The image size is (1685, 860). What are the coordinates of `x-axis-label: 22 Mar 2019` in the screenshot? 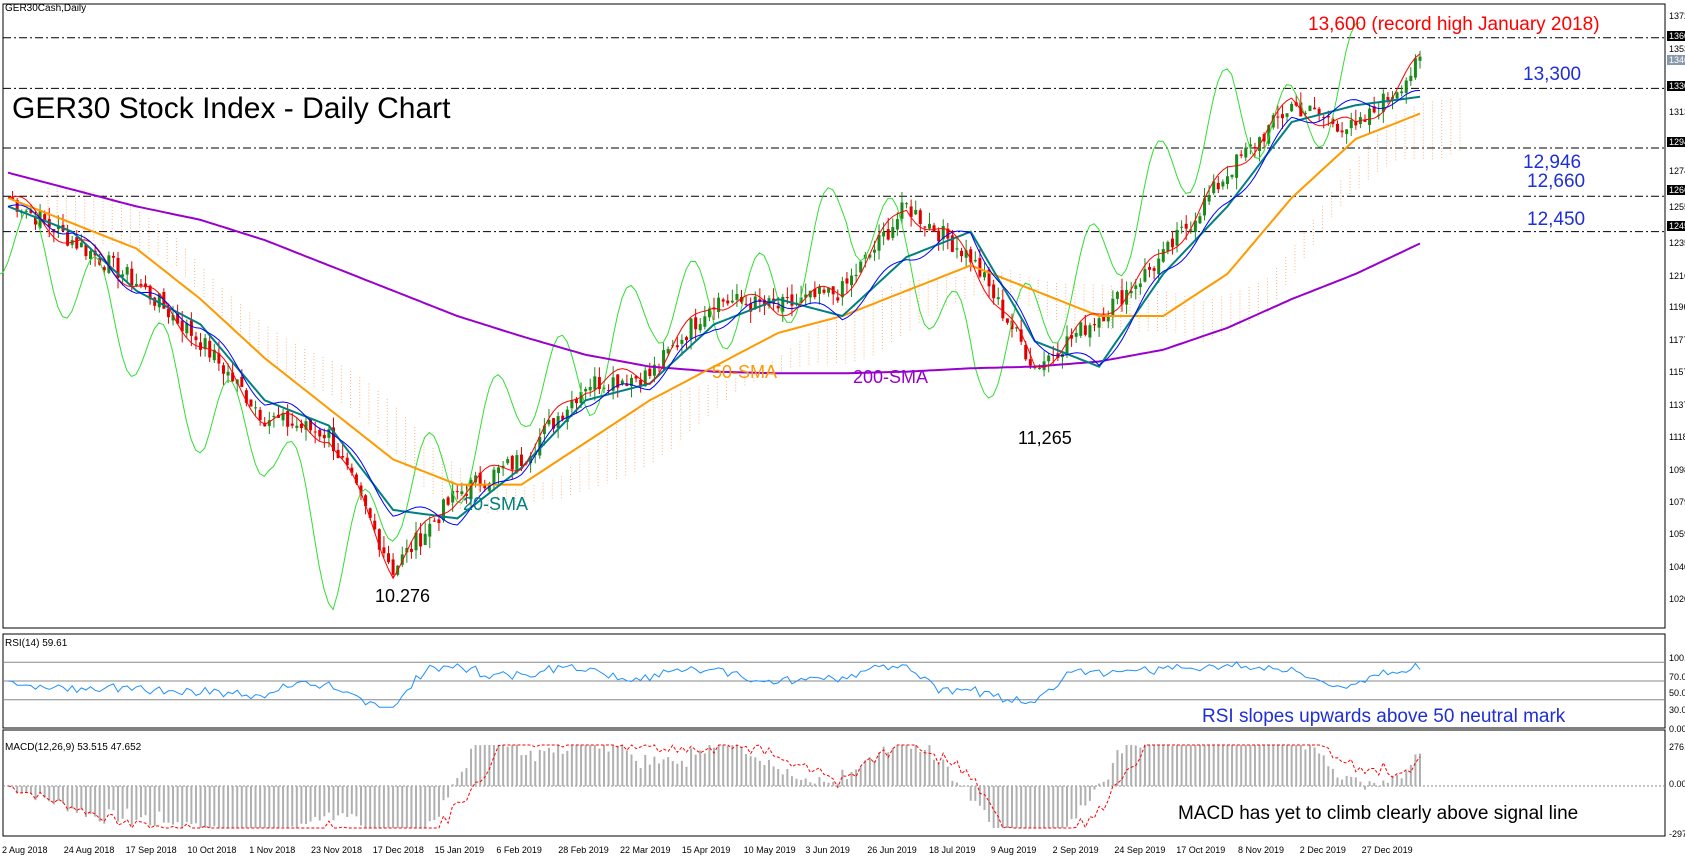 It's located at (645, 850).